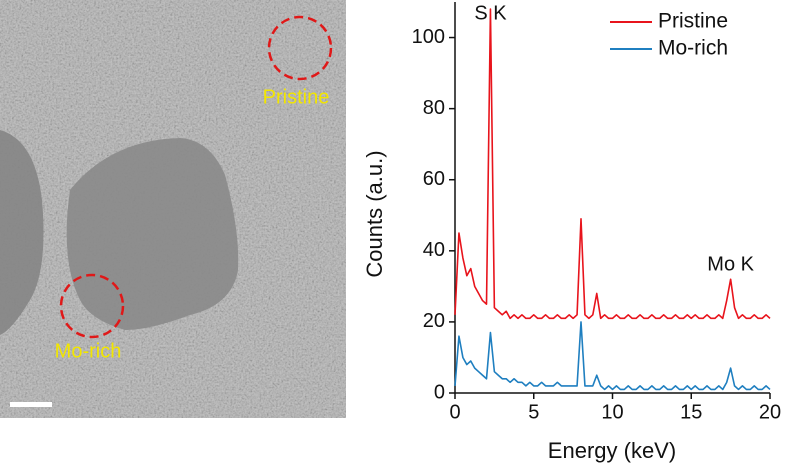 This screenshot has height=466, width=788. What do you see at coordinates (693, 21) in the screenshot?
I see `legend-label: Pristine` at bounding box center [693, 21].